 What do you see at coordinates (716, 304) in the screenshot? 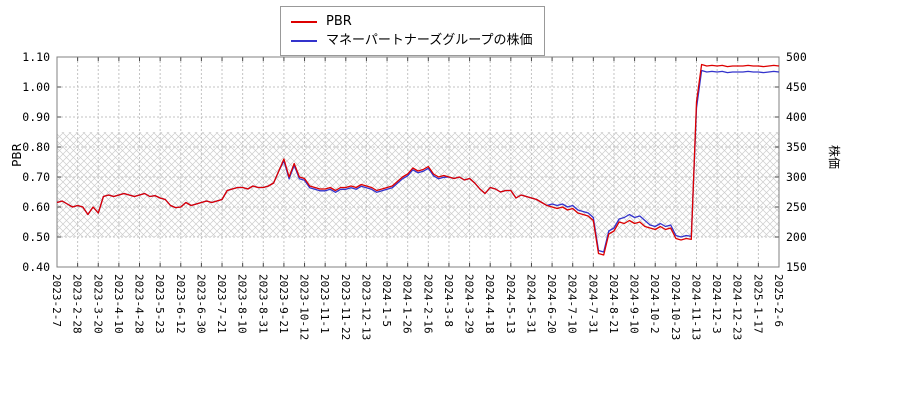
I see `x-tick-label: 2024-12-3` at bounding box center [716, 304].